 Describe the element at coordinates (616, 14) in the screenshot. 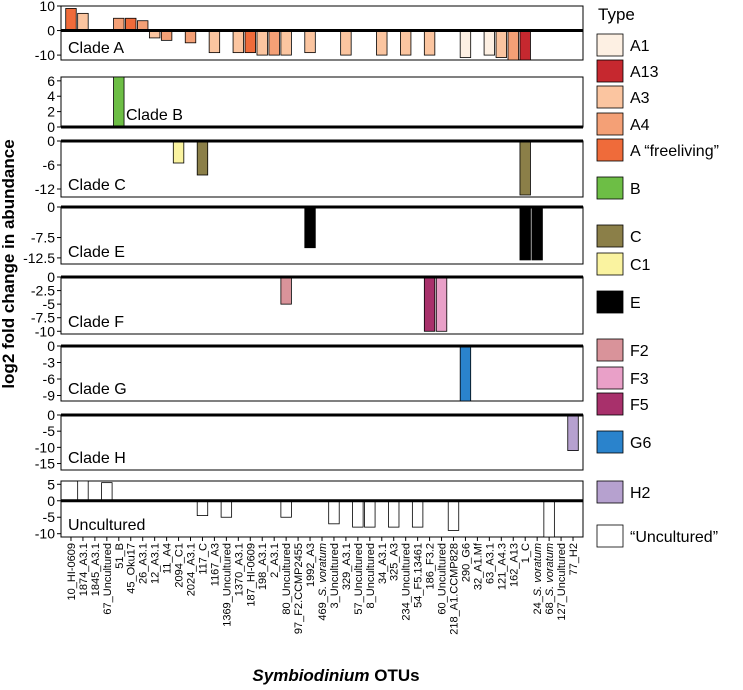

I see `legend-title: Type` at that location.